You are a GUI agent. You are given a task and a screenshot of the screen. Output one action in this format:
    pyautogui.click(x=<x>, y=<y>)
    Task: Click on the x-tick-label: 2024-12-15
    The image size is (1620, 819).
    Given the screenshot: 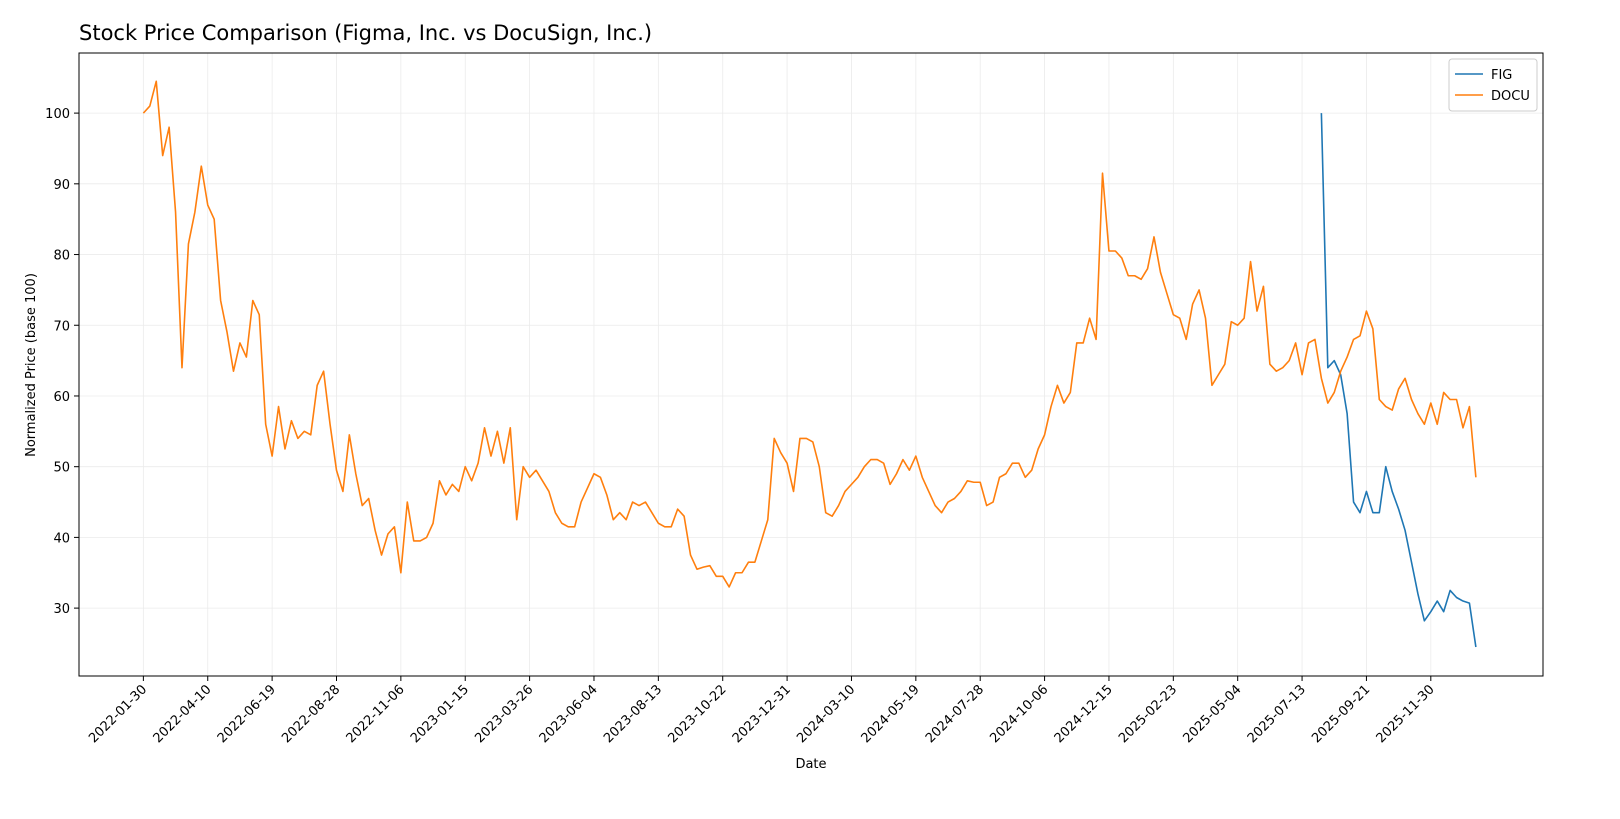 What is the action you would take?
    pyautogui.click(x=1084, y=714)
    